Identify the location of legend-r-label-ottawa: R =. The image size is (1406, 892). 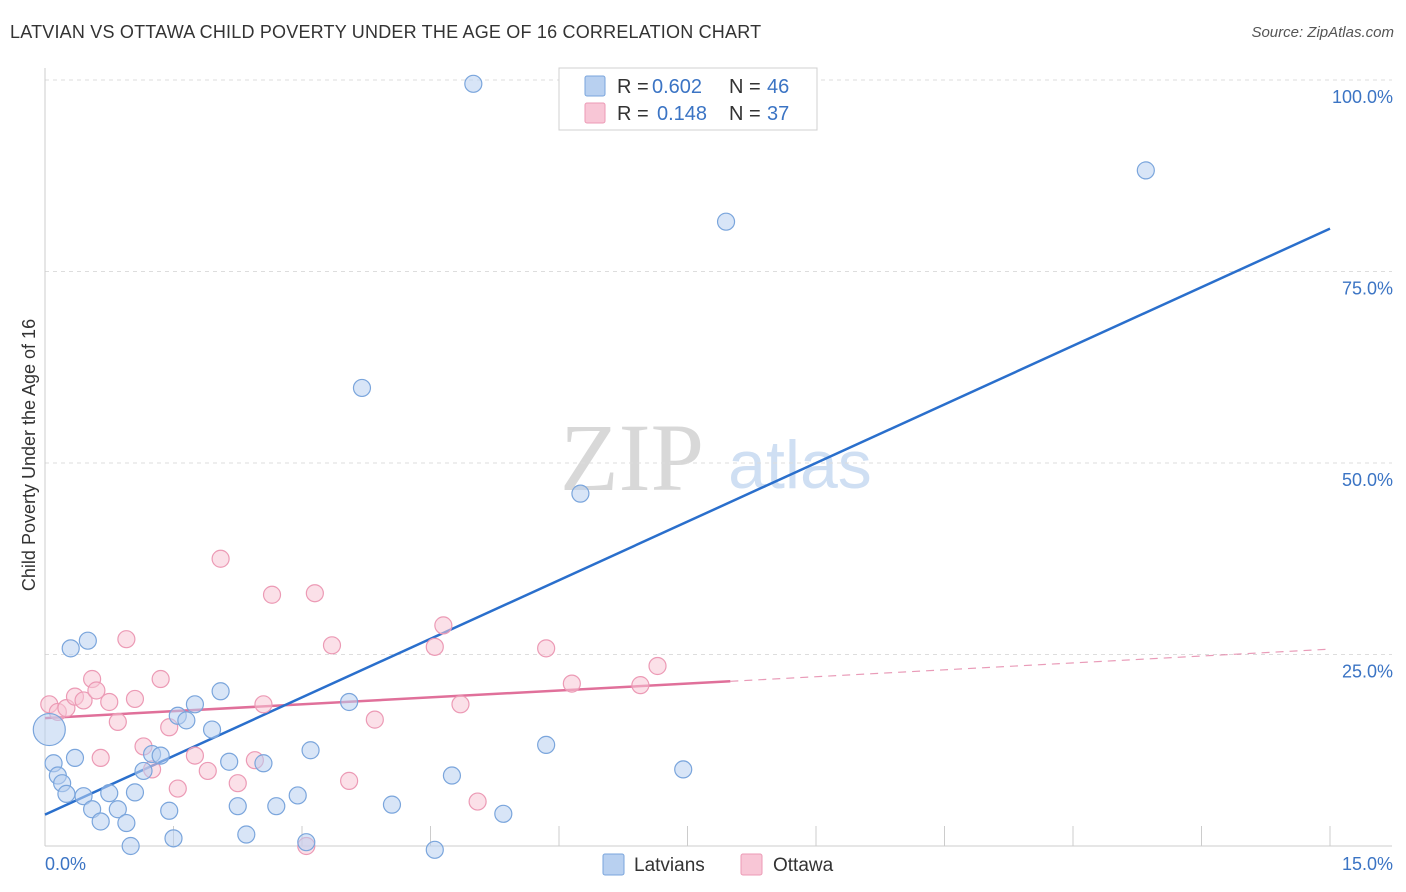
(633, 114).